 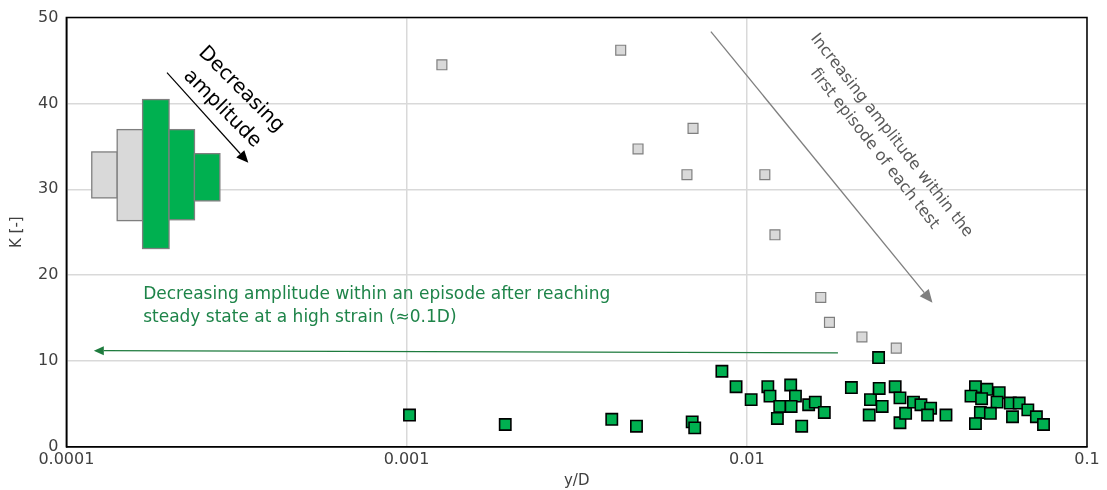 What do you see at coordinates (48, 360) in the screenshot?
I see `y-tick-label: 10` at bounding box center [48, 360].